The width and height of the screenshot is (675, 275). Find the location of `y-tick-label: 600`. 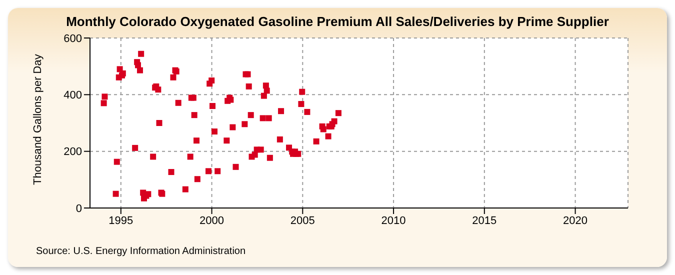

y-tick-label: 600 is located at coordinates (73, 38).